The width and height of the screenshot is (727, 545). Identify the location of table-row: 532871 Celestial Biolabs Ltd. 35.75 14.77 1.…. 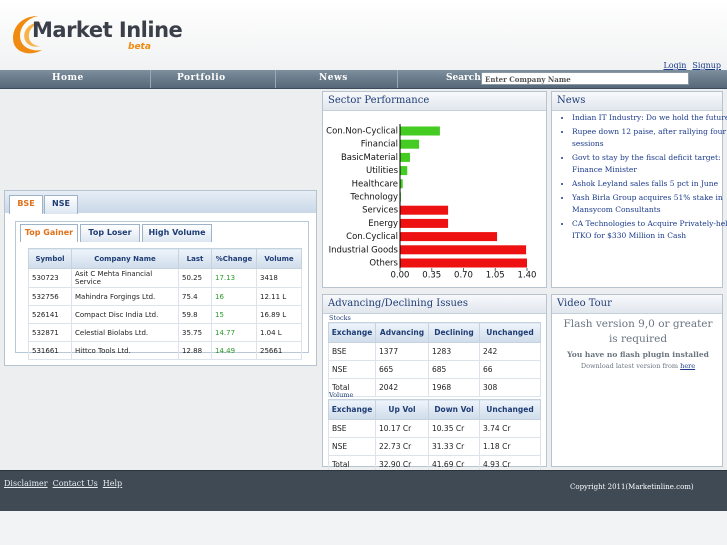
(165, 332).